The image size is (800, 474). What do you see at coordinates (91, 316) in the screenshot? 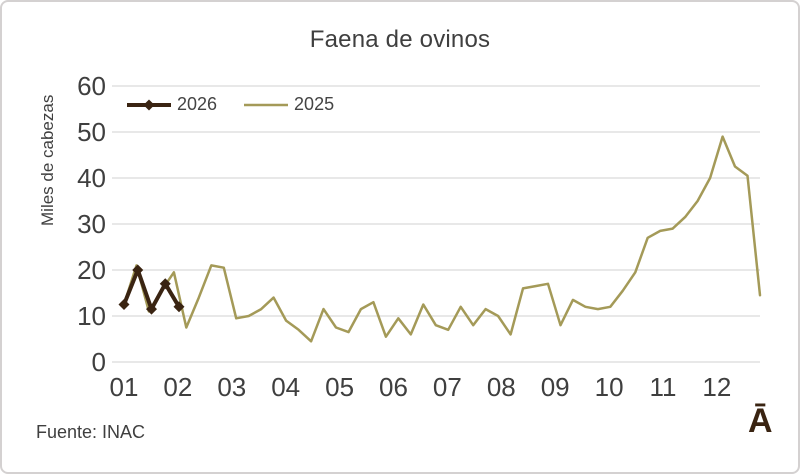
I see `y-tick-label-10: 10` at bounding box center [91, 316].